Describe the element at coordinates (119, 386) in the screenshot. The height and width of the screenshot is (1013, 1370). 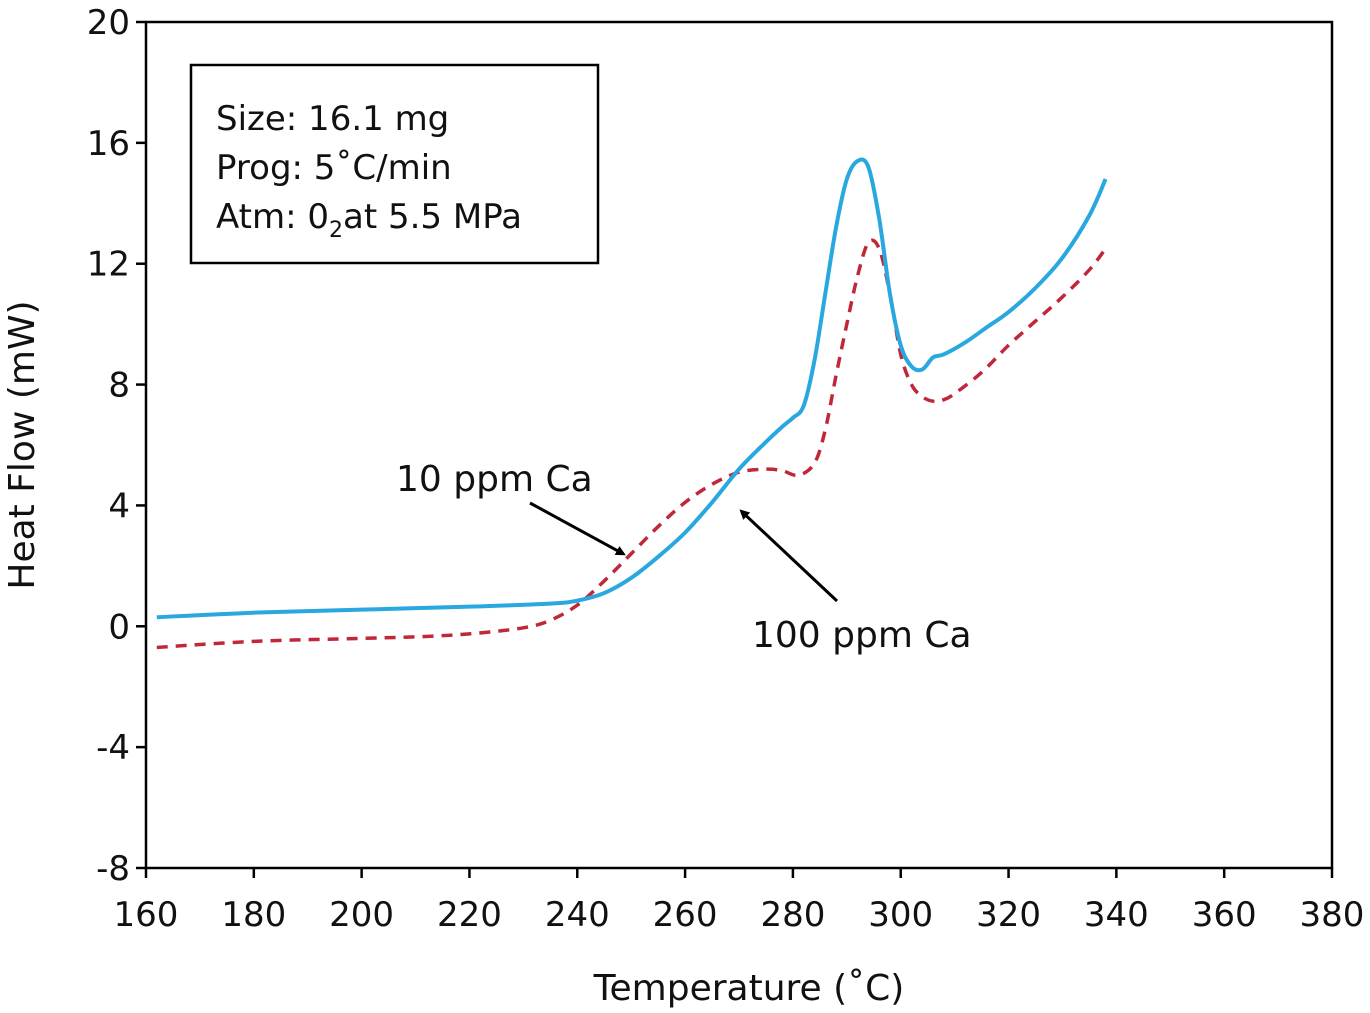
I see `y-tick-label: 8` at that location.